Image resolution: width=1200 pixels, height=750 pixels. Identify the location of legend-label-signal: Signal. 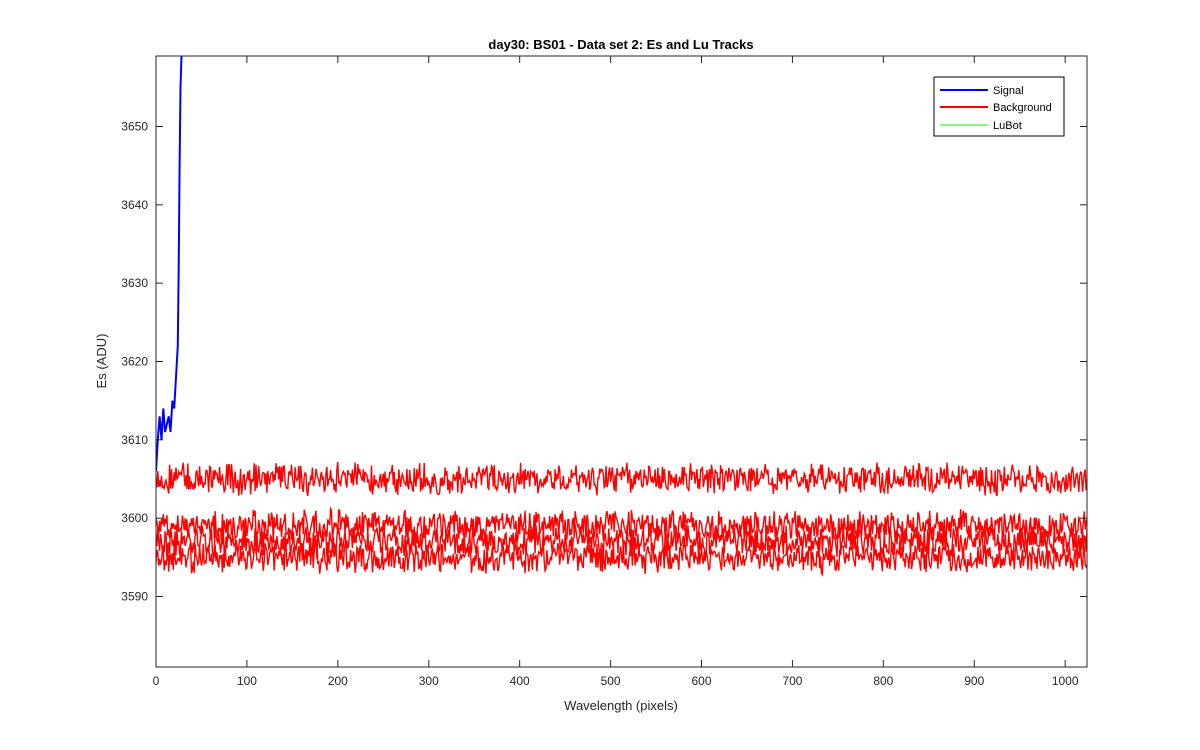
(1008, 91).